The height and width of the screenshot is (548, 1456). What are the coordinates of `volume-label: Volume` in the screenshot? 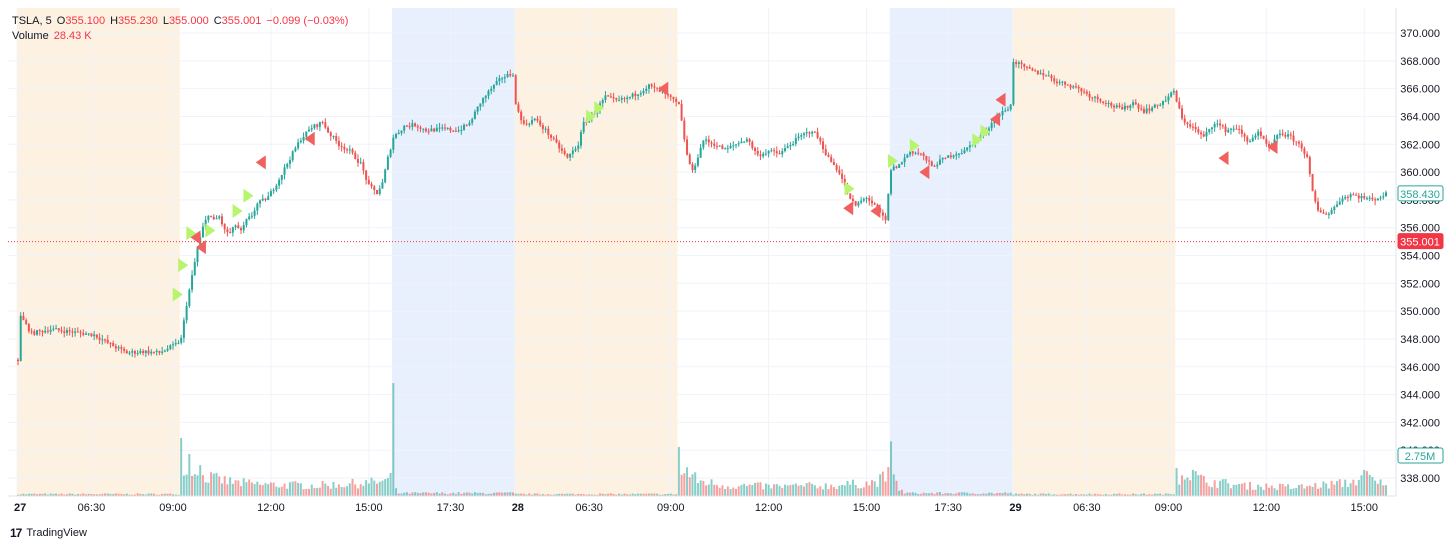 It's located at (30, 36).